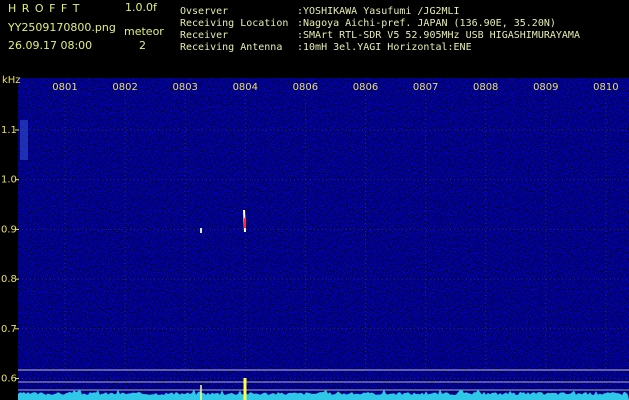  I want to click on meteor-echo, so click(201, 230).